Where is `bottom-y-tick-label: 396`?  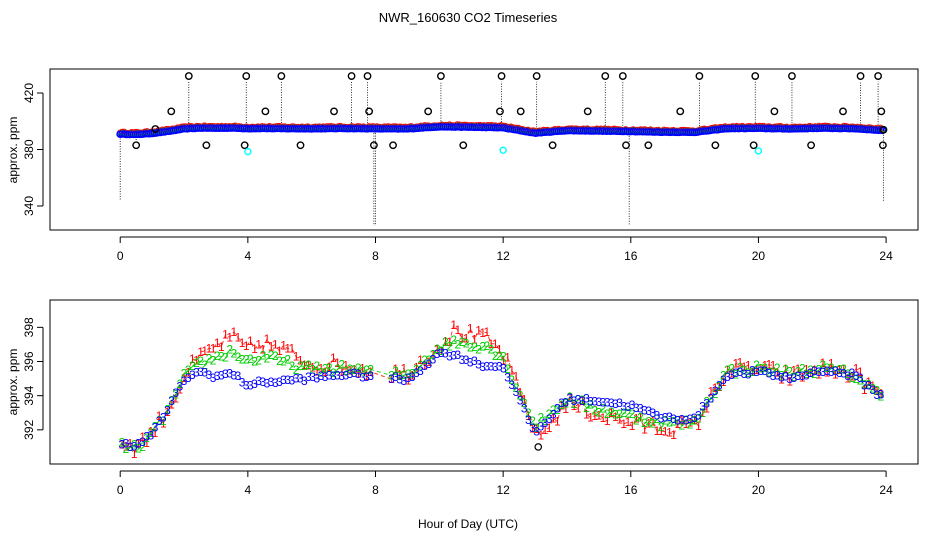 bottom-y-tick-label: 396 is located at coordinates (29, 361).